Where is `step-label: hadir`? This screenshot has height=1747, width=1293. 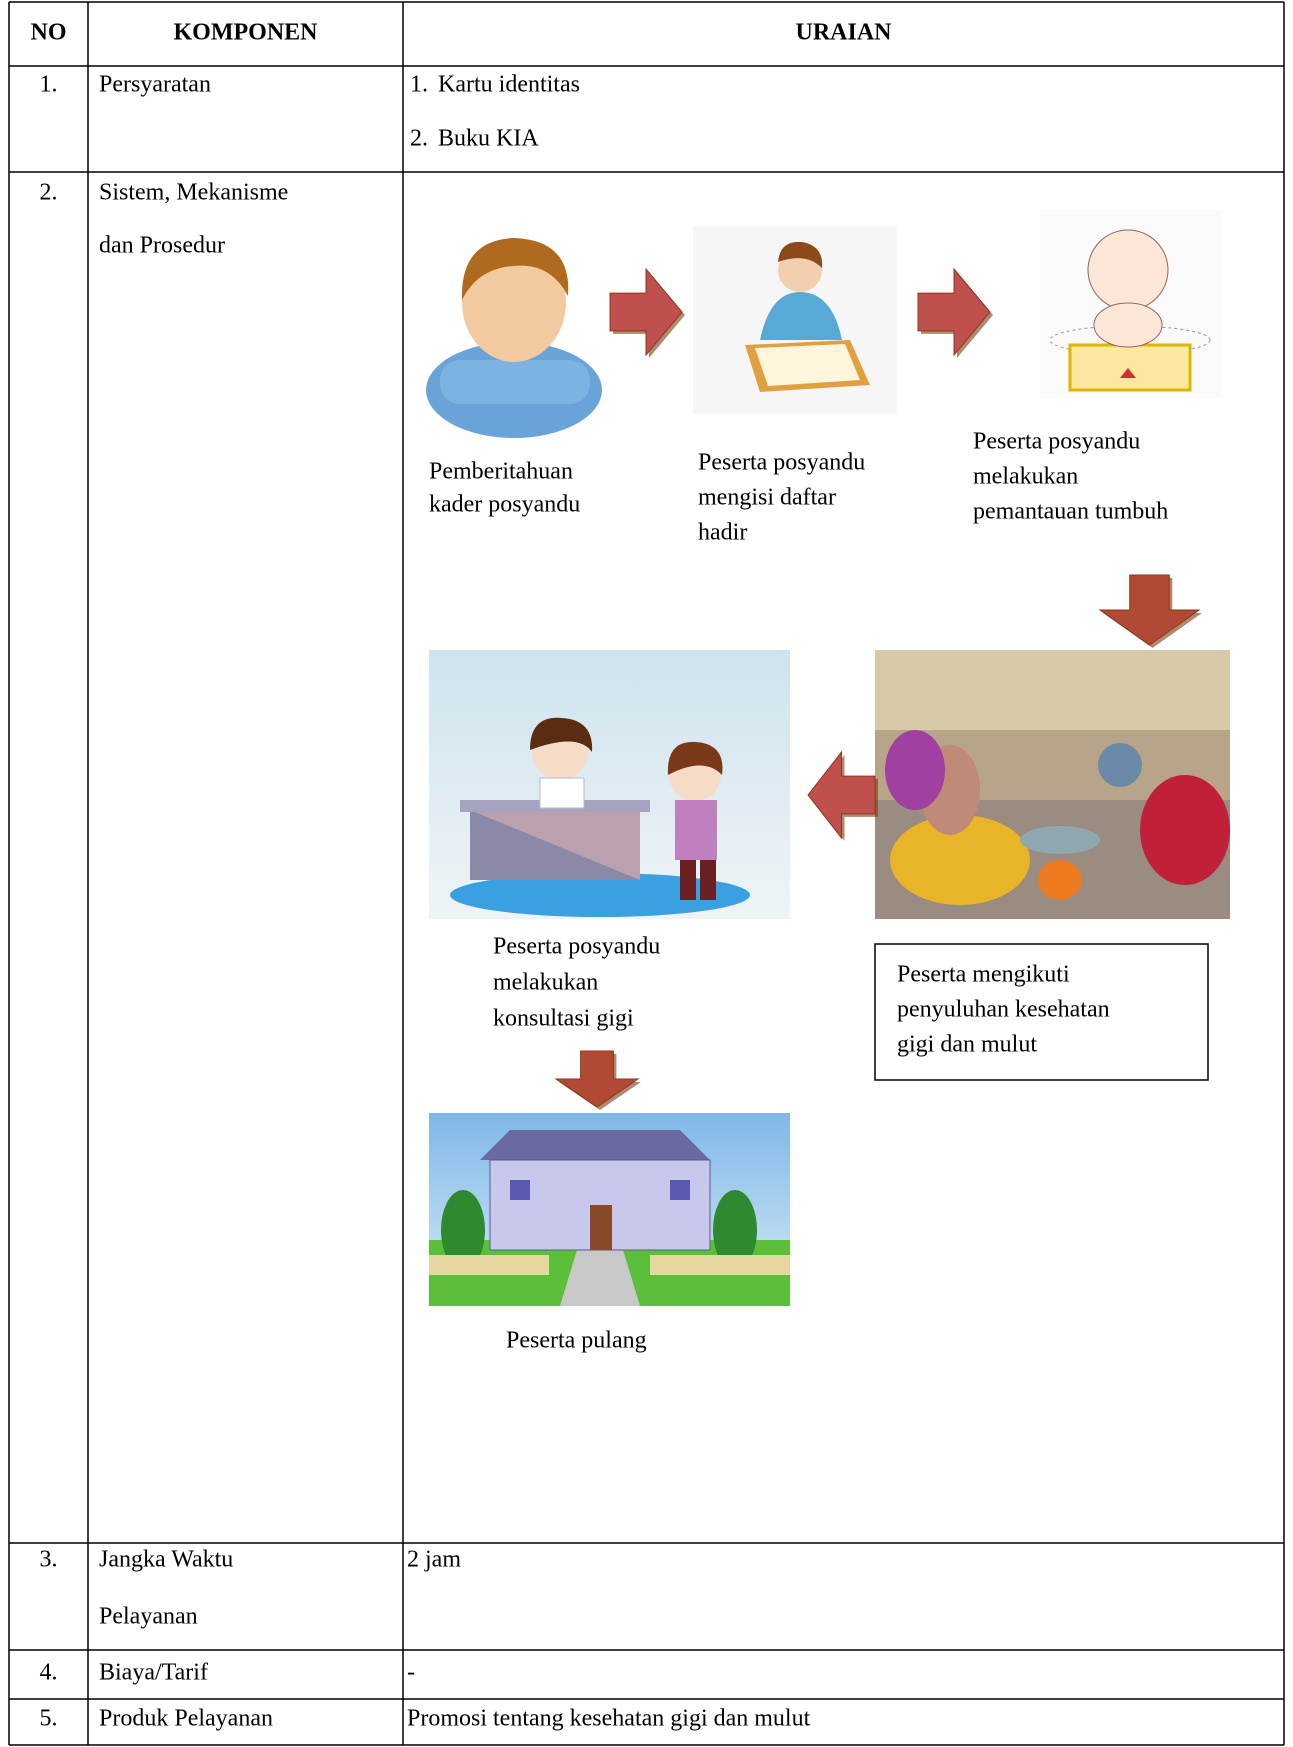
step-label: hadir is located at coordinates (722, 533).